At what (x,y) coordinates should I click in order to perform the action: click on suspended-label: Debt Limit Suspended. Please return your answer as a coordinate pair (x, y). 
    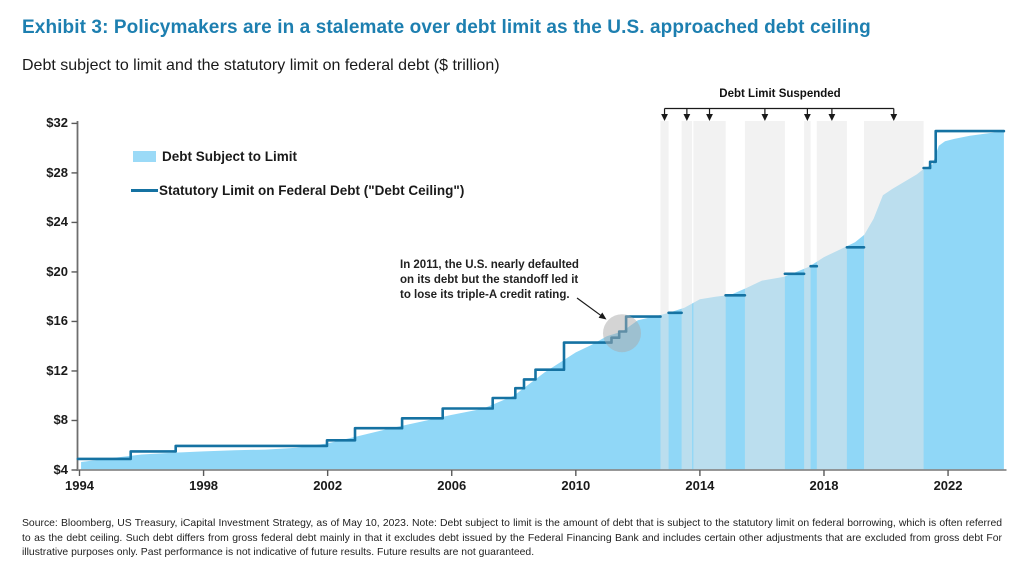
    Looking at the image, I should click on (780, 94).